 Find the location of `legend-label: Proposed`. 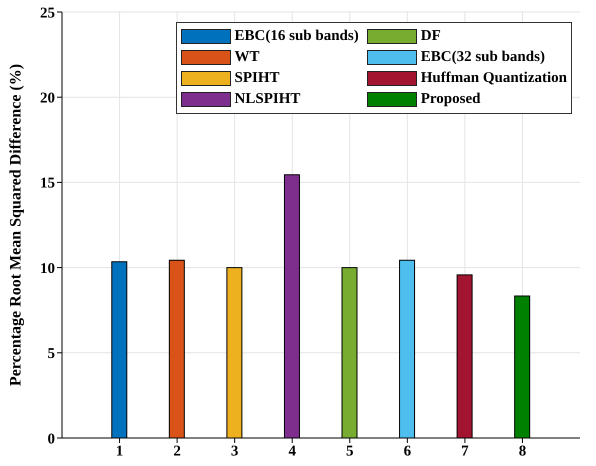

legend-label: Proposed is located at coordinates (450, 99).